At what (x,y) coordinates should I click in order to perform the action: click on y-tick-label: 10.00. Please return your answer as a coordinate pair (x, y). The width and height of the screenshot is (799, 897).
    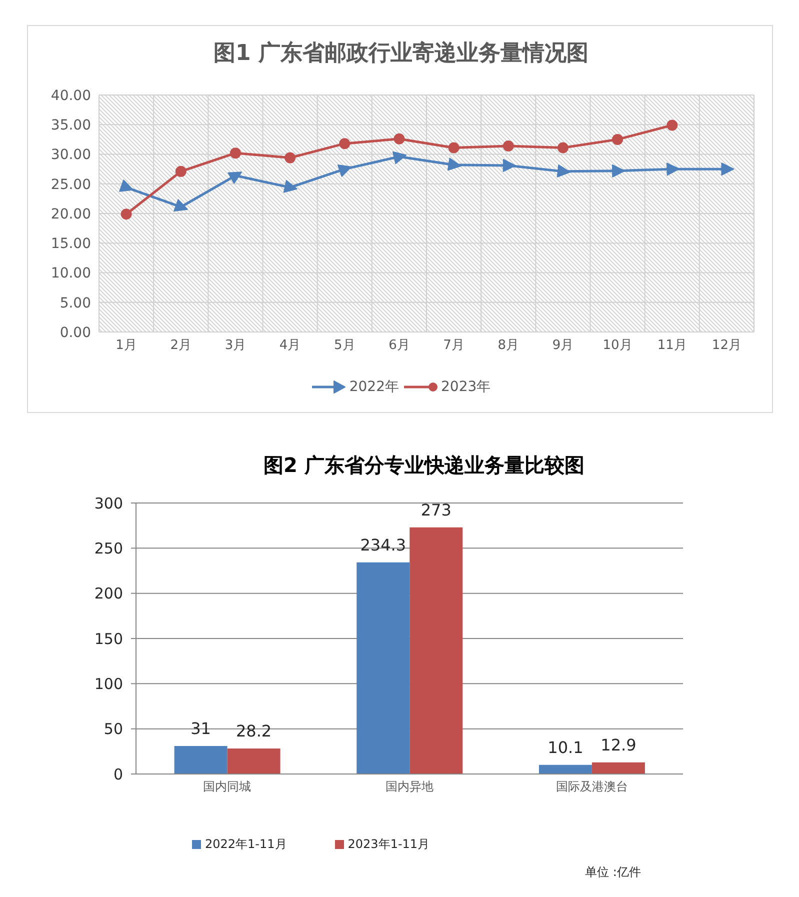
    Looking at the image, I should click on (70, 274).